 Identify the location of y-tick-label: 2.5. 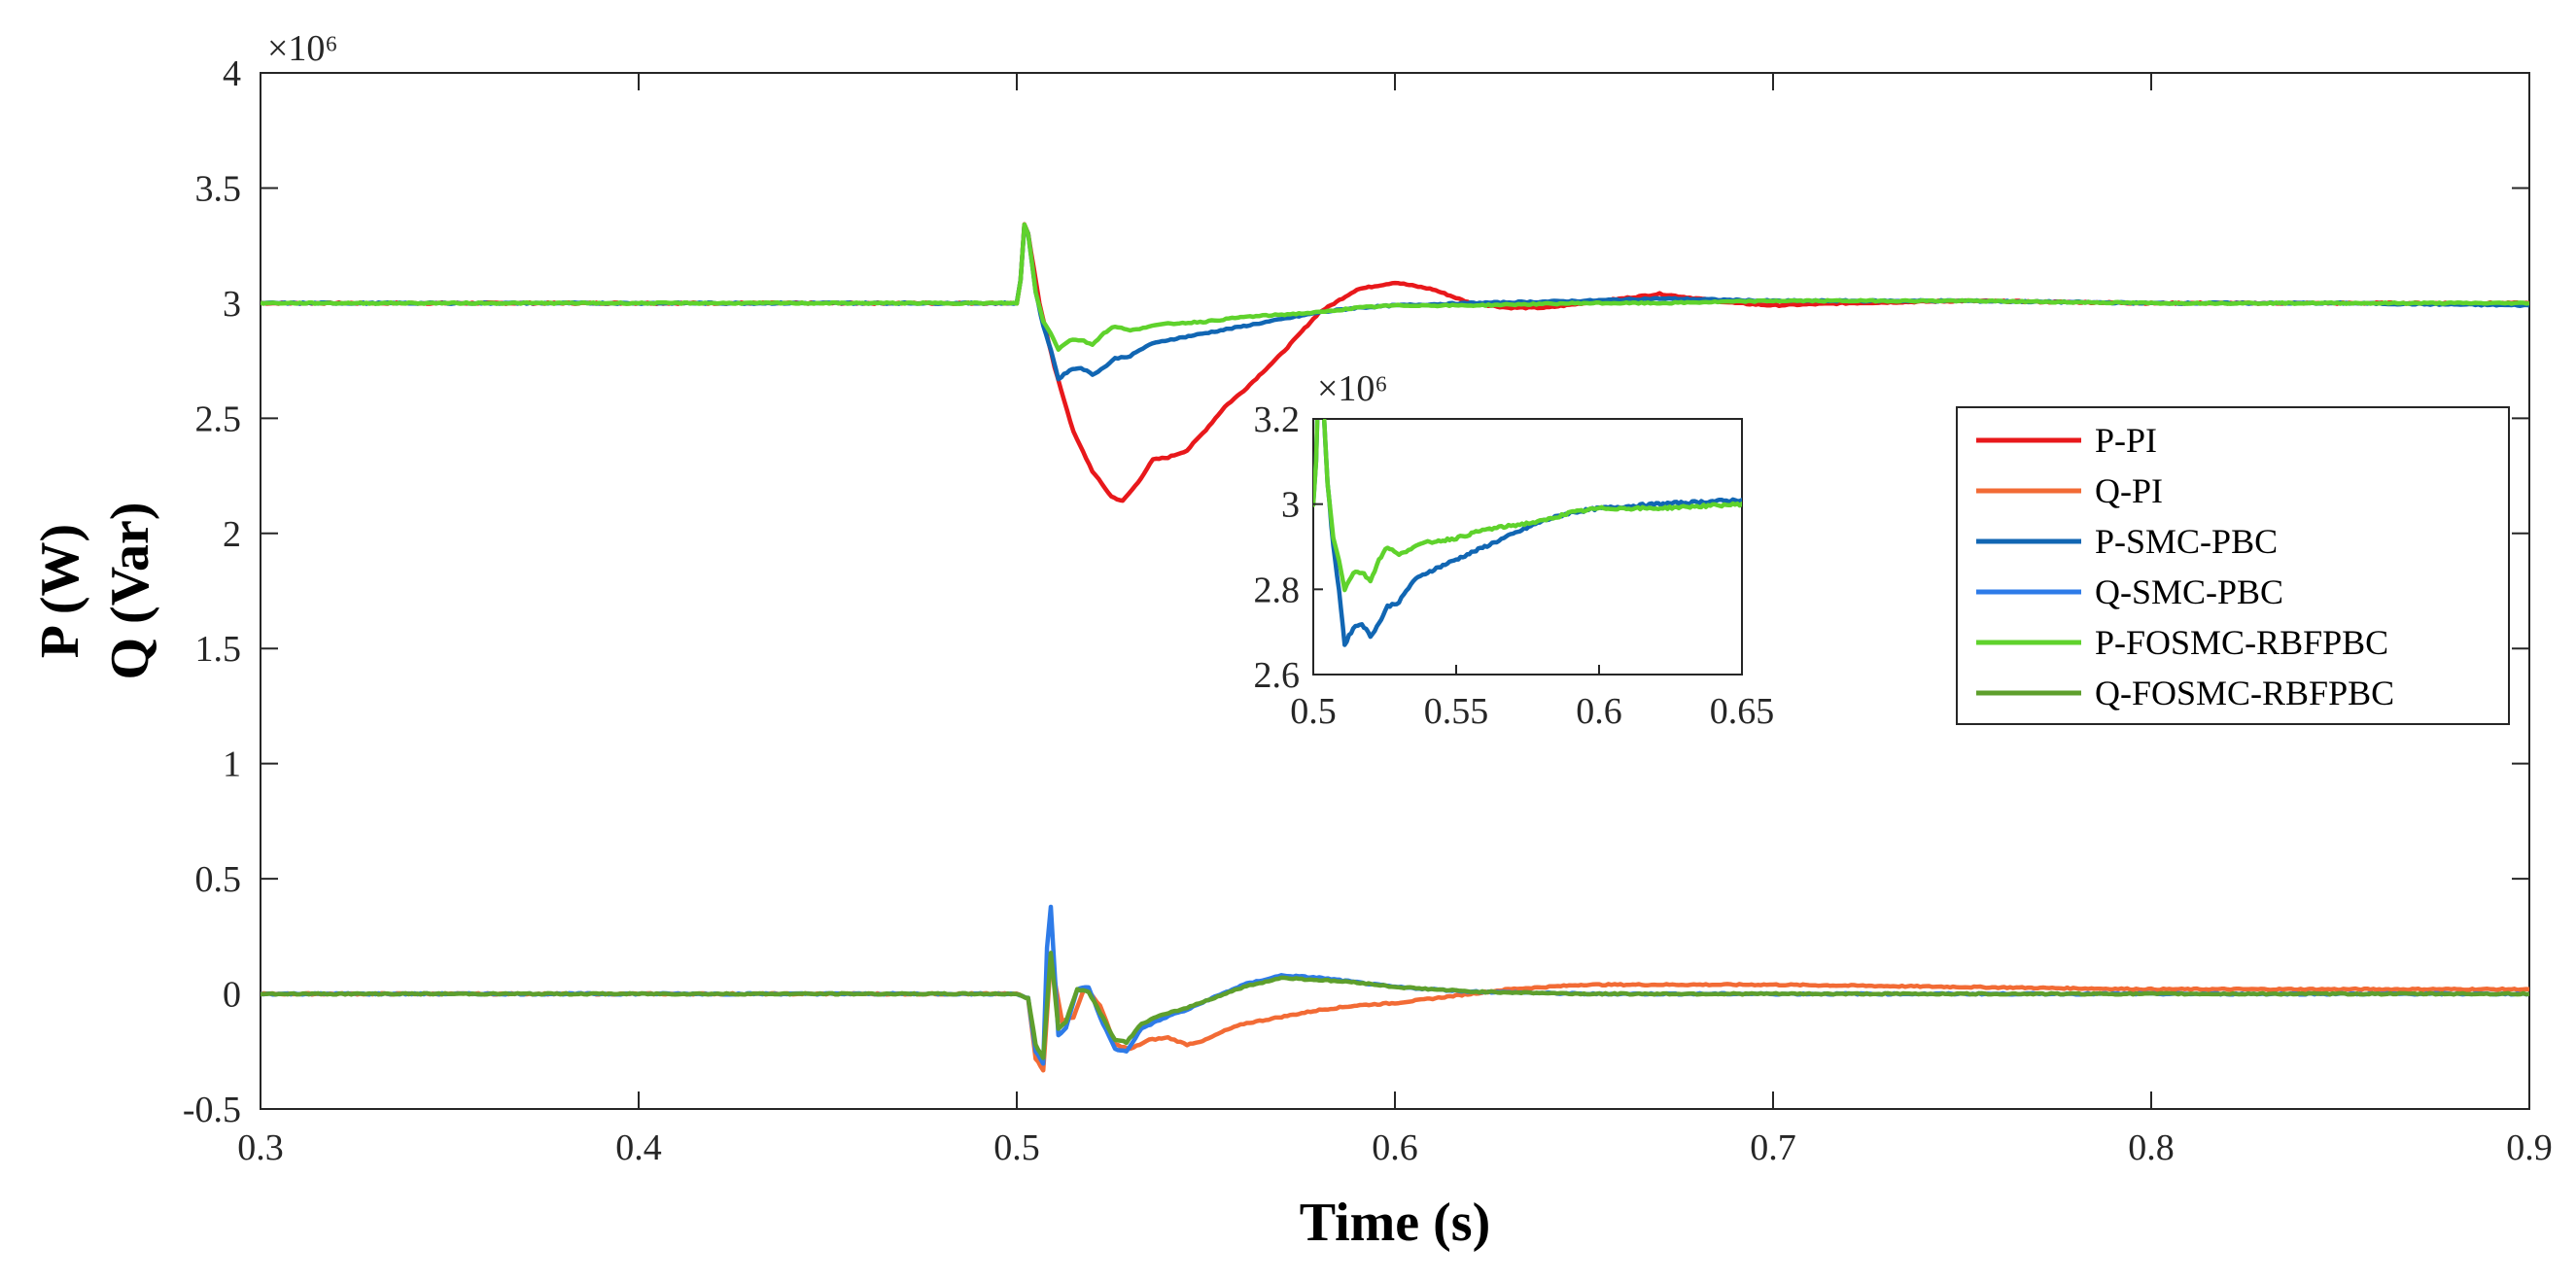
(219, 418).